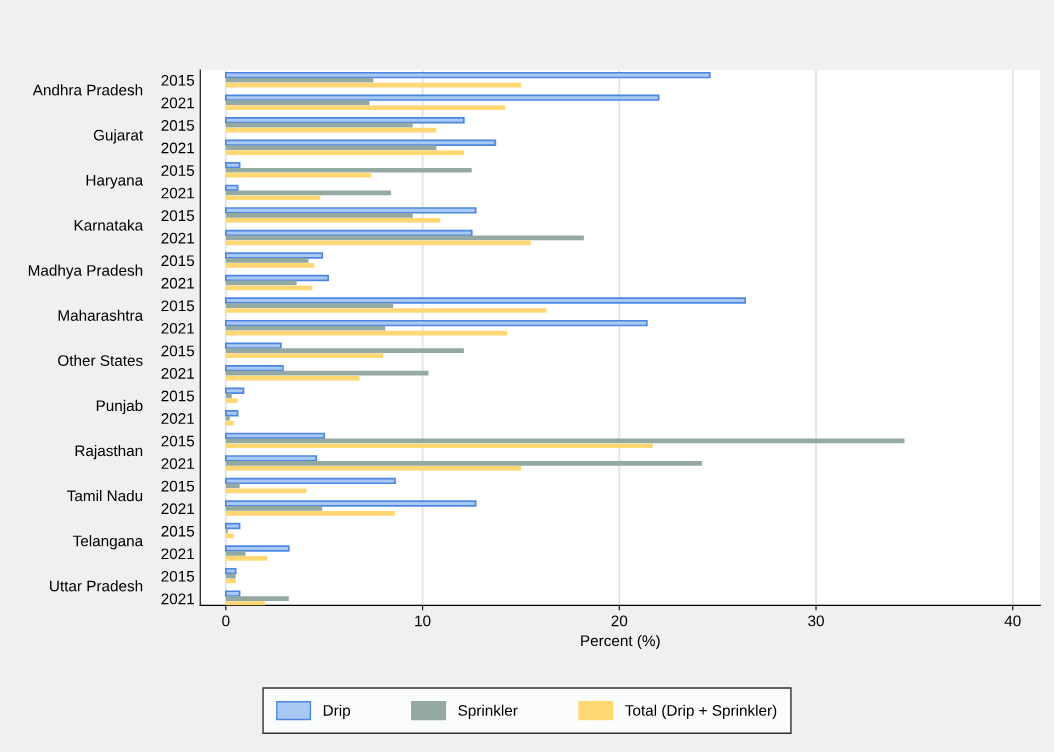 This screenshot has height=752, width=1054. What do you see at coordinates (118, 136) in the screenshot?
I see `text: Gujarat` at bounding box center [118, 136].